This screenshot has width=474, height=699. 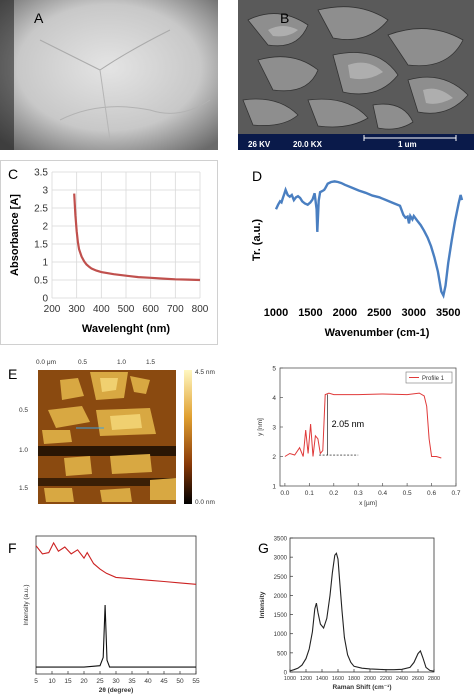 What do you see at coordinates (434, 679) in the screenshot?
I see `x-tick-label: 2800` at bounding box center [434, 679].